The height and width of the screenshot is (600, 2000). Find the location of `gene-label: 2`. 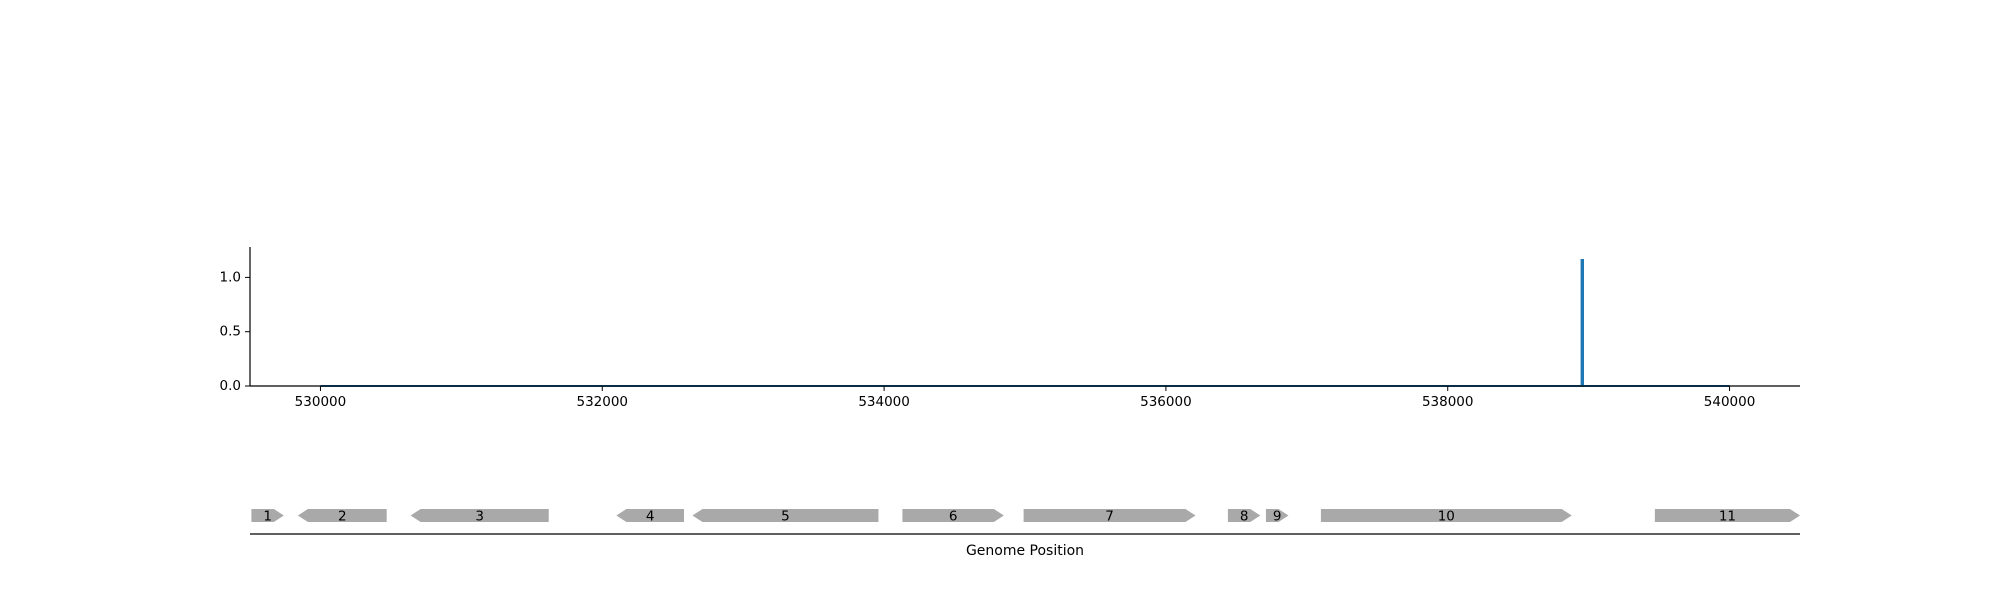

gene-label: 2 is located at coordinates (342, 517).